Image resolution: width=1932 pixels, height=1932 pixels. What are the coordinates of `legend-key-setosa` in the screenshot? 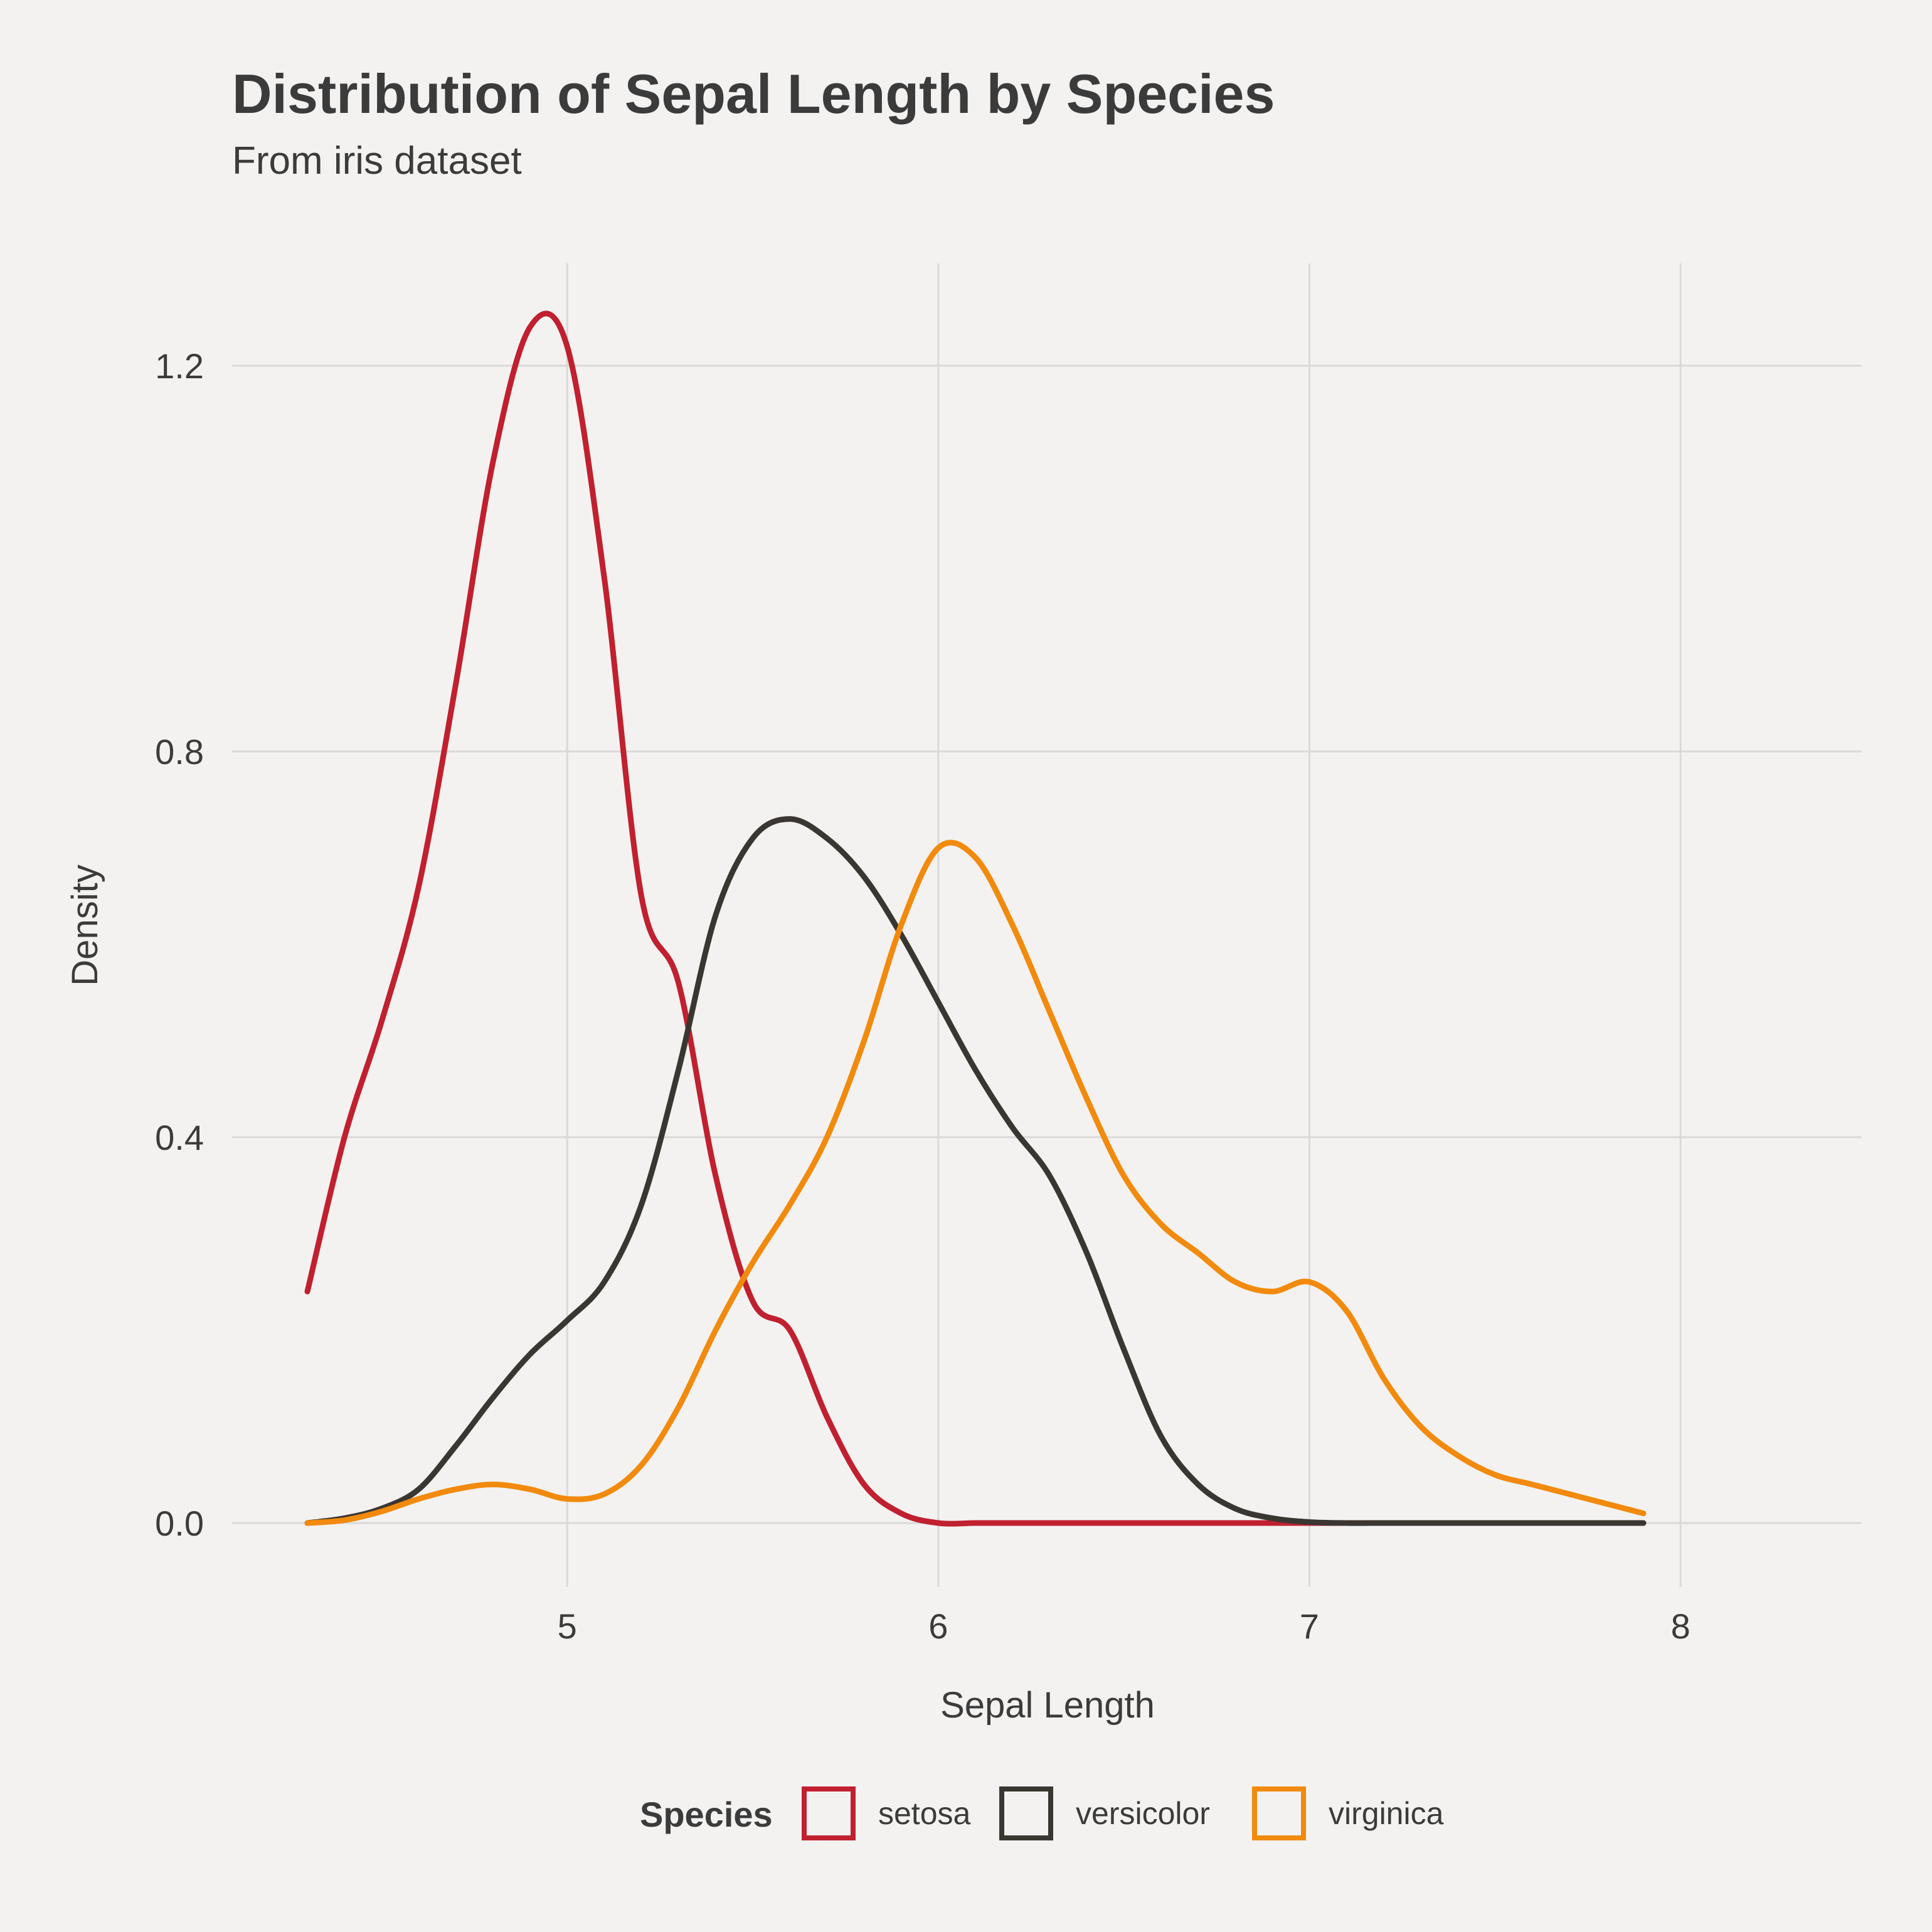 It's located at (829, 1813).